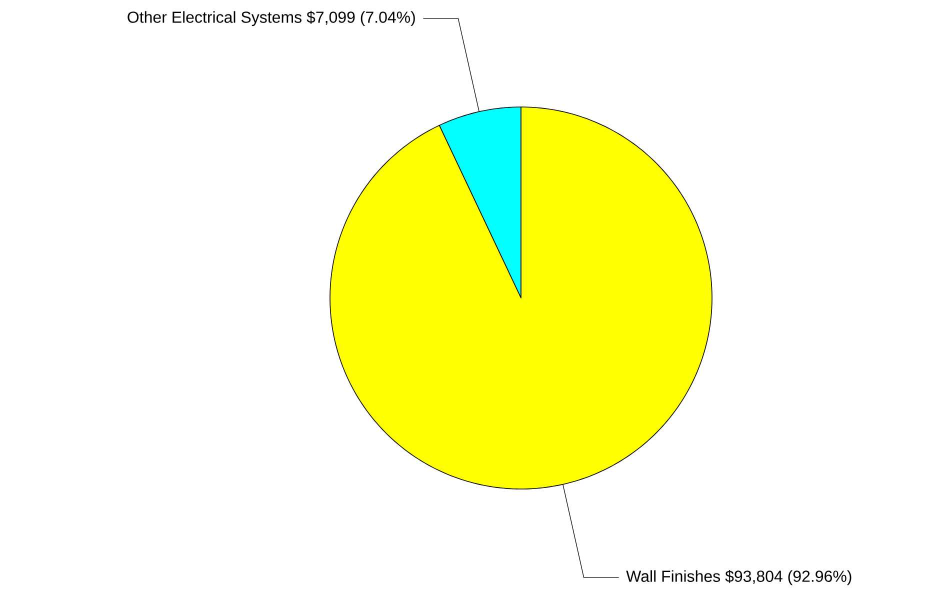 The height and width of the screenshot is (594, 944). Describe the element at coordinates (215, 18) in the screenshot. I see `slice-label: Other Electrical Systems` at that location.